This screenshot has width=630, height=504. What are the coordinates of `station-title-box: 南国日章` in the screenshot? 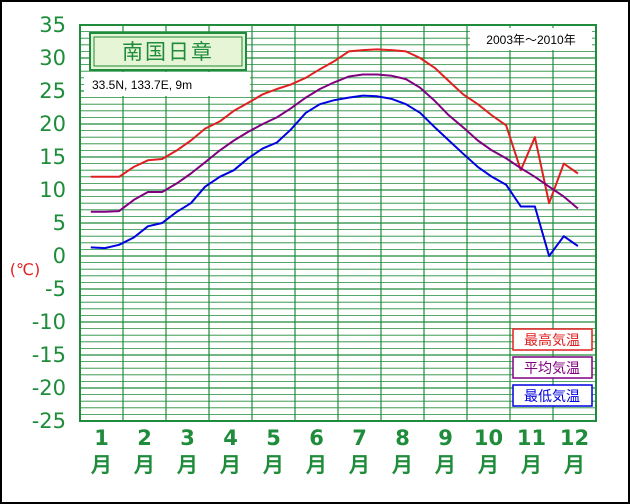 It's located at (168, 51).